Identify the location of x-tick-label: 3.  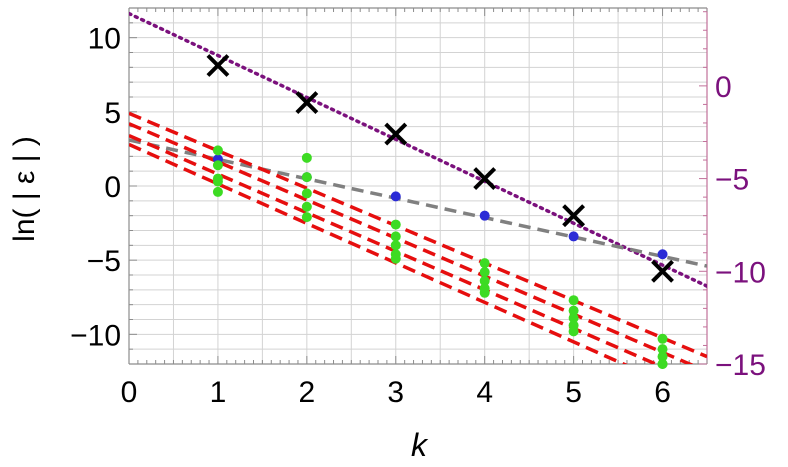
(395, 392).